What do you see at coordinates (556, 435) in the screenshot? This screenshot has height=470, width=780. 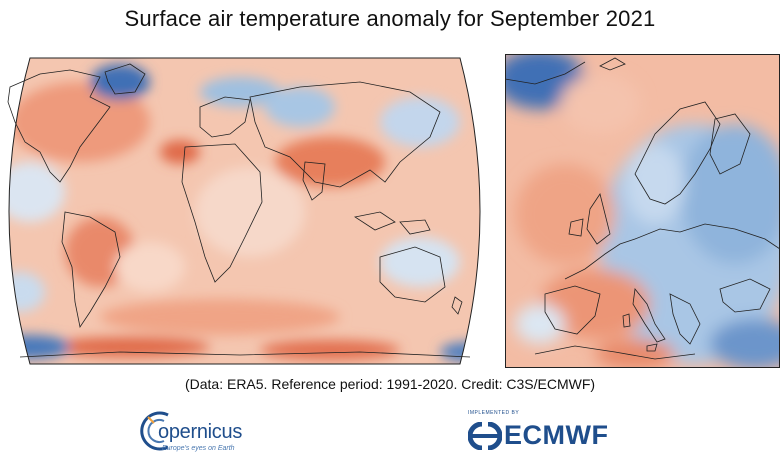 I see `ecmwf-wordmark: ECMWF` at bounding box center [556, 435].